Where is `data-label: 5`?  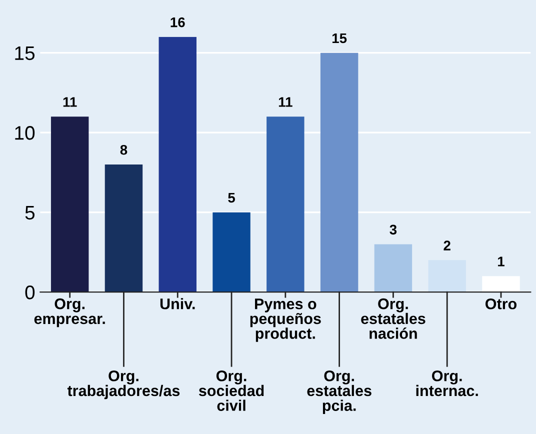
data-label: 5 is located at coordinates (231, 197).